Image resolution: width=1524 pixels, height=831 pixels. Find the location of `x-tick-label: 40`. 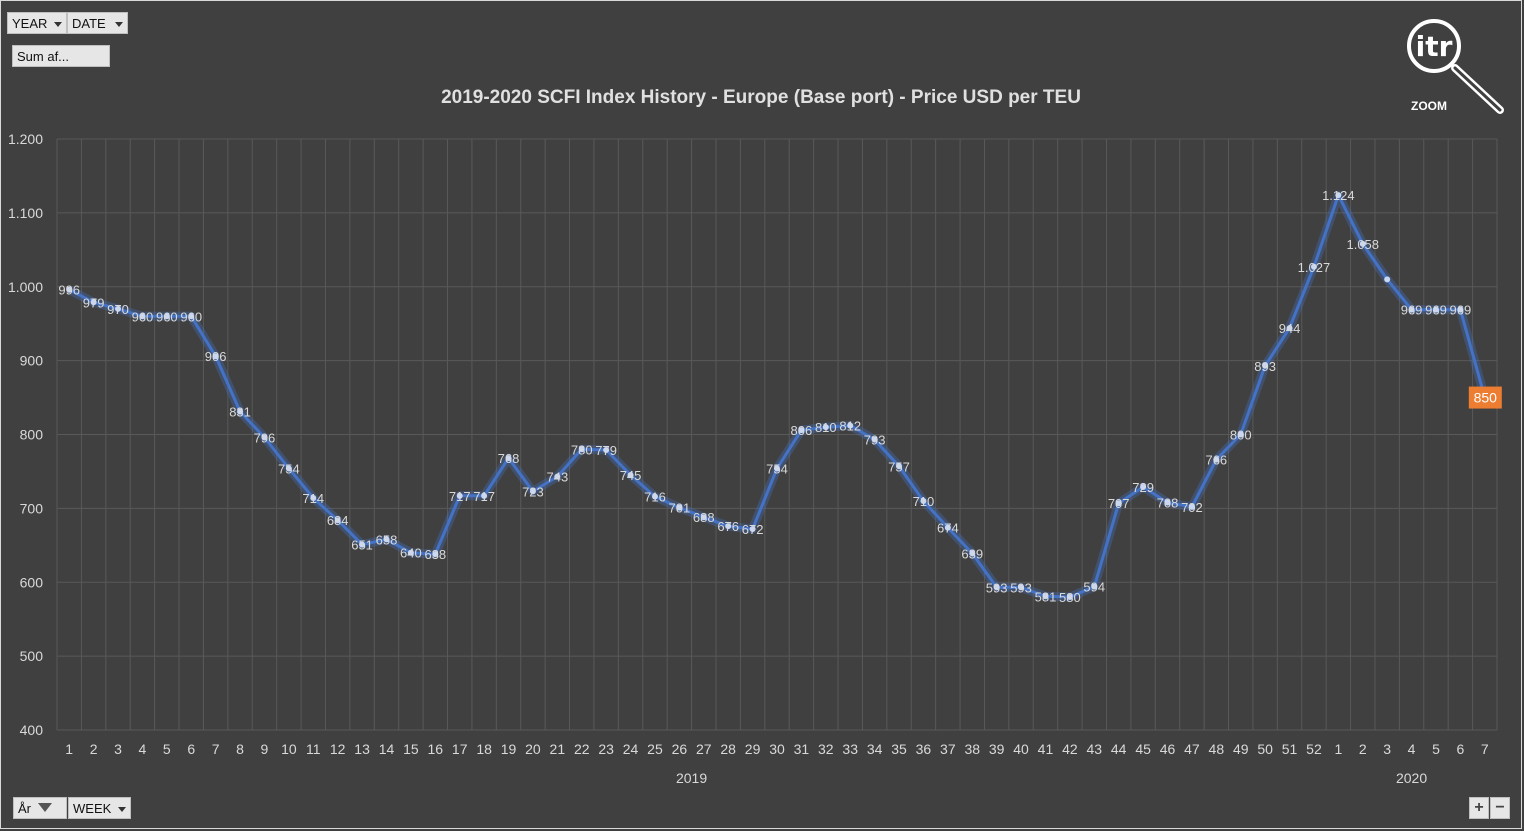

x-tick-label: 40 is located at coordinates (1021, 749).